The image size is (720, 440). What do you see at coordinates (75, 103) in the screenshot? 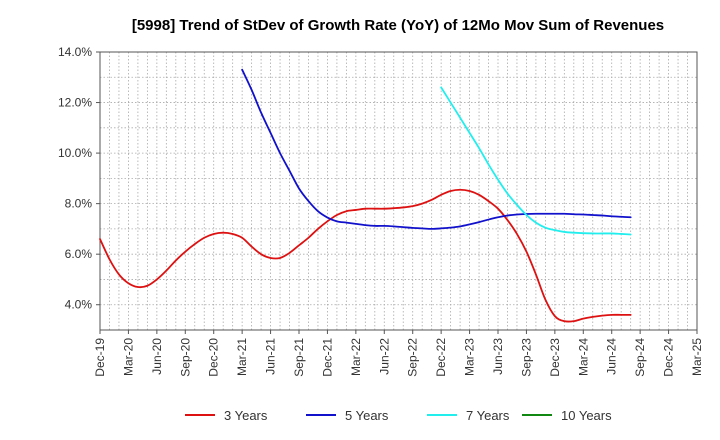
I see `y-tick-label: 12.0%` at bounding box center [75, 103].